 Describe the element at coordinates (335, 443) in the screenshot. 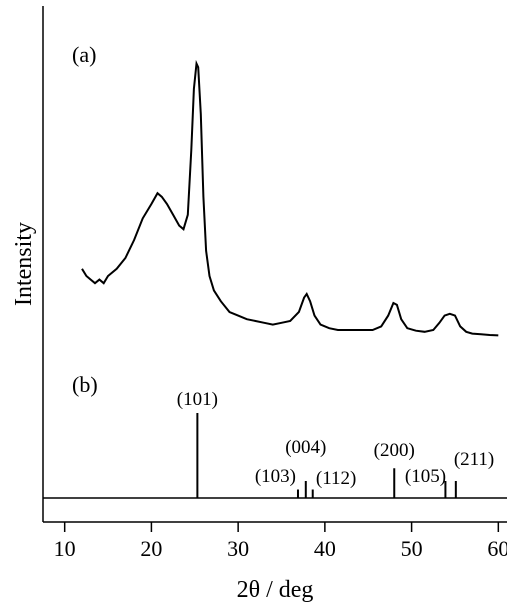

I see `reference-lines: (101) (103) (004) (112) (200) (105) (211)` at that location.